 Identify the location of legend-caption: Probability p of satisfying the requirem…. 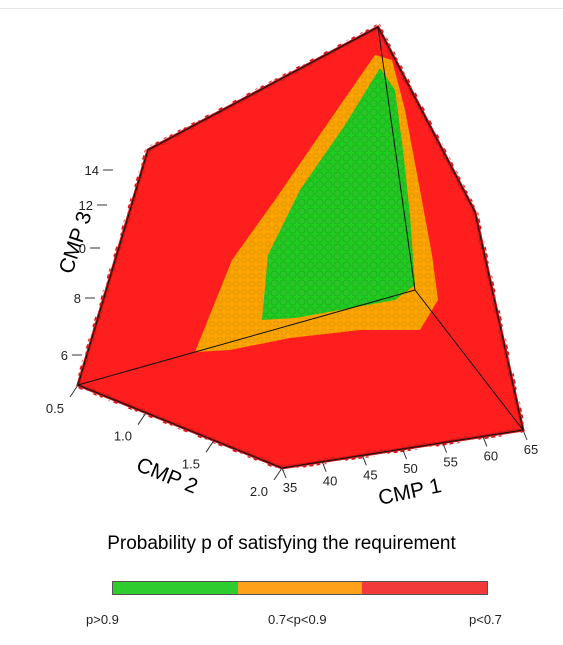
(281, 543).